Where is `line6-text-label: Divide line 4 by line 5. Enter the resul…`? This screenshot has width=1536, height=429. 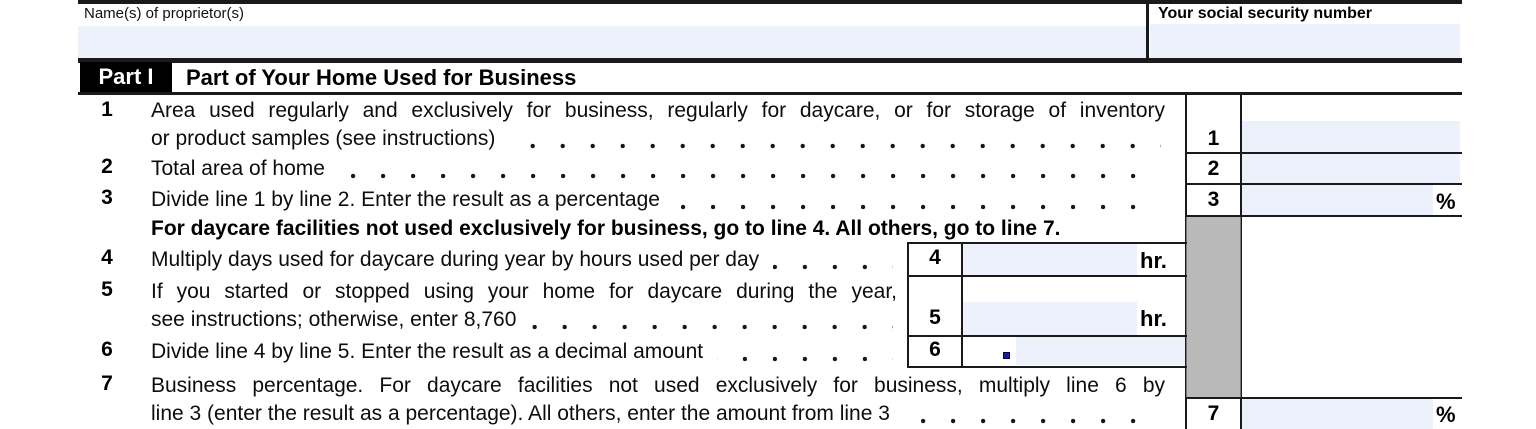 line6-text-label: Divide line 4 by line 5. Enter the resul… is located at coordinates (427, 351).